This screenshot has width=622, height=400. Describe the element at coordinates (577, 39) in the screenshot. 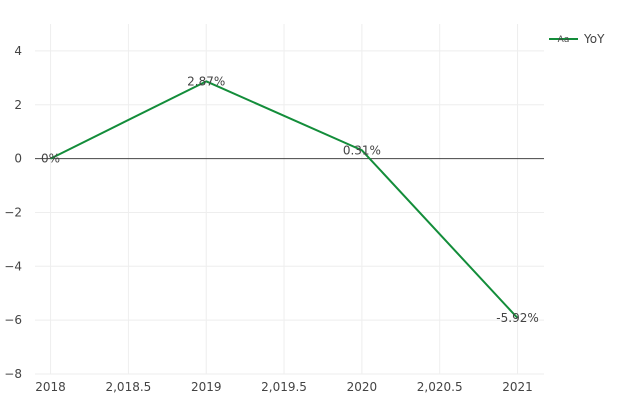

I see `legend: Aa YoY` at that location.